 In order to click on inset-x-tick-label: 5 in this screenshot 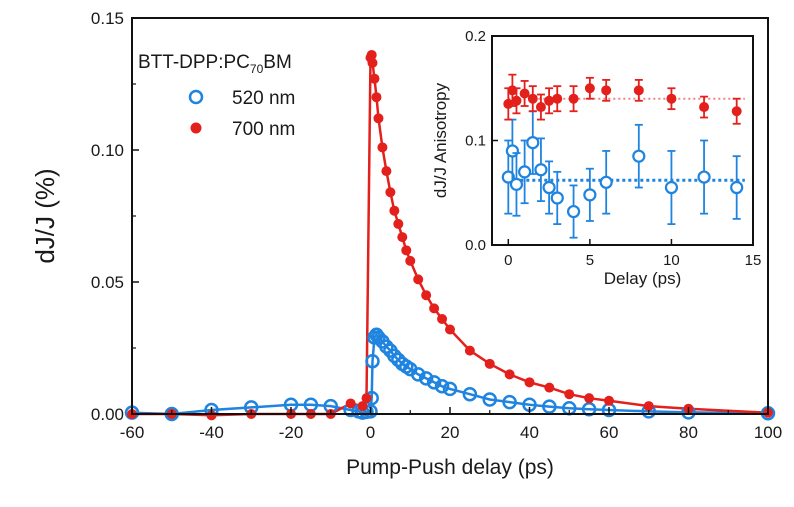, I will do `click(590, 260)`.